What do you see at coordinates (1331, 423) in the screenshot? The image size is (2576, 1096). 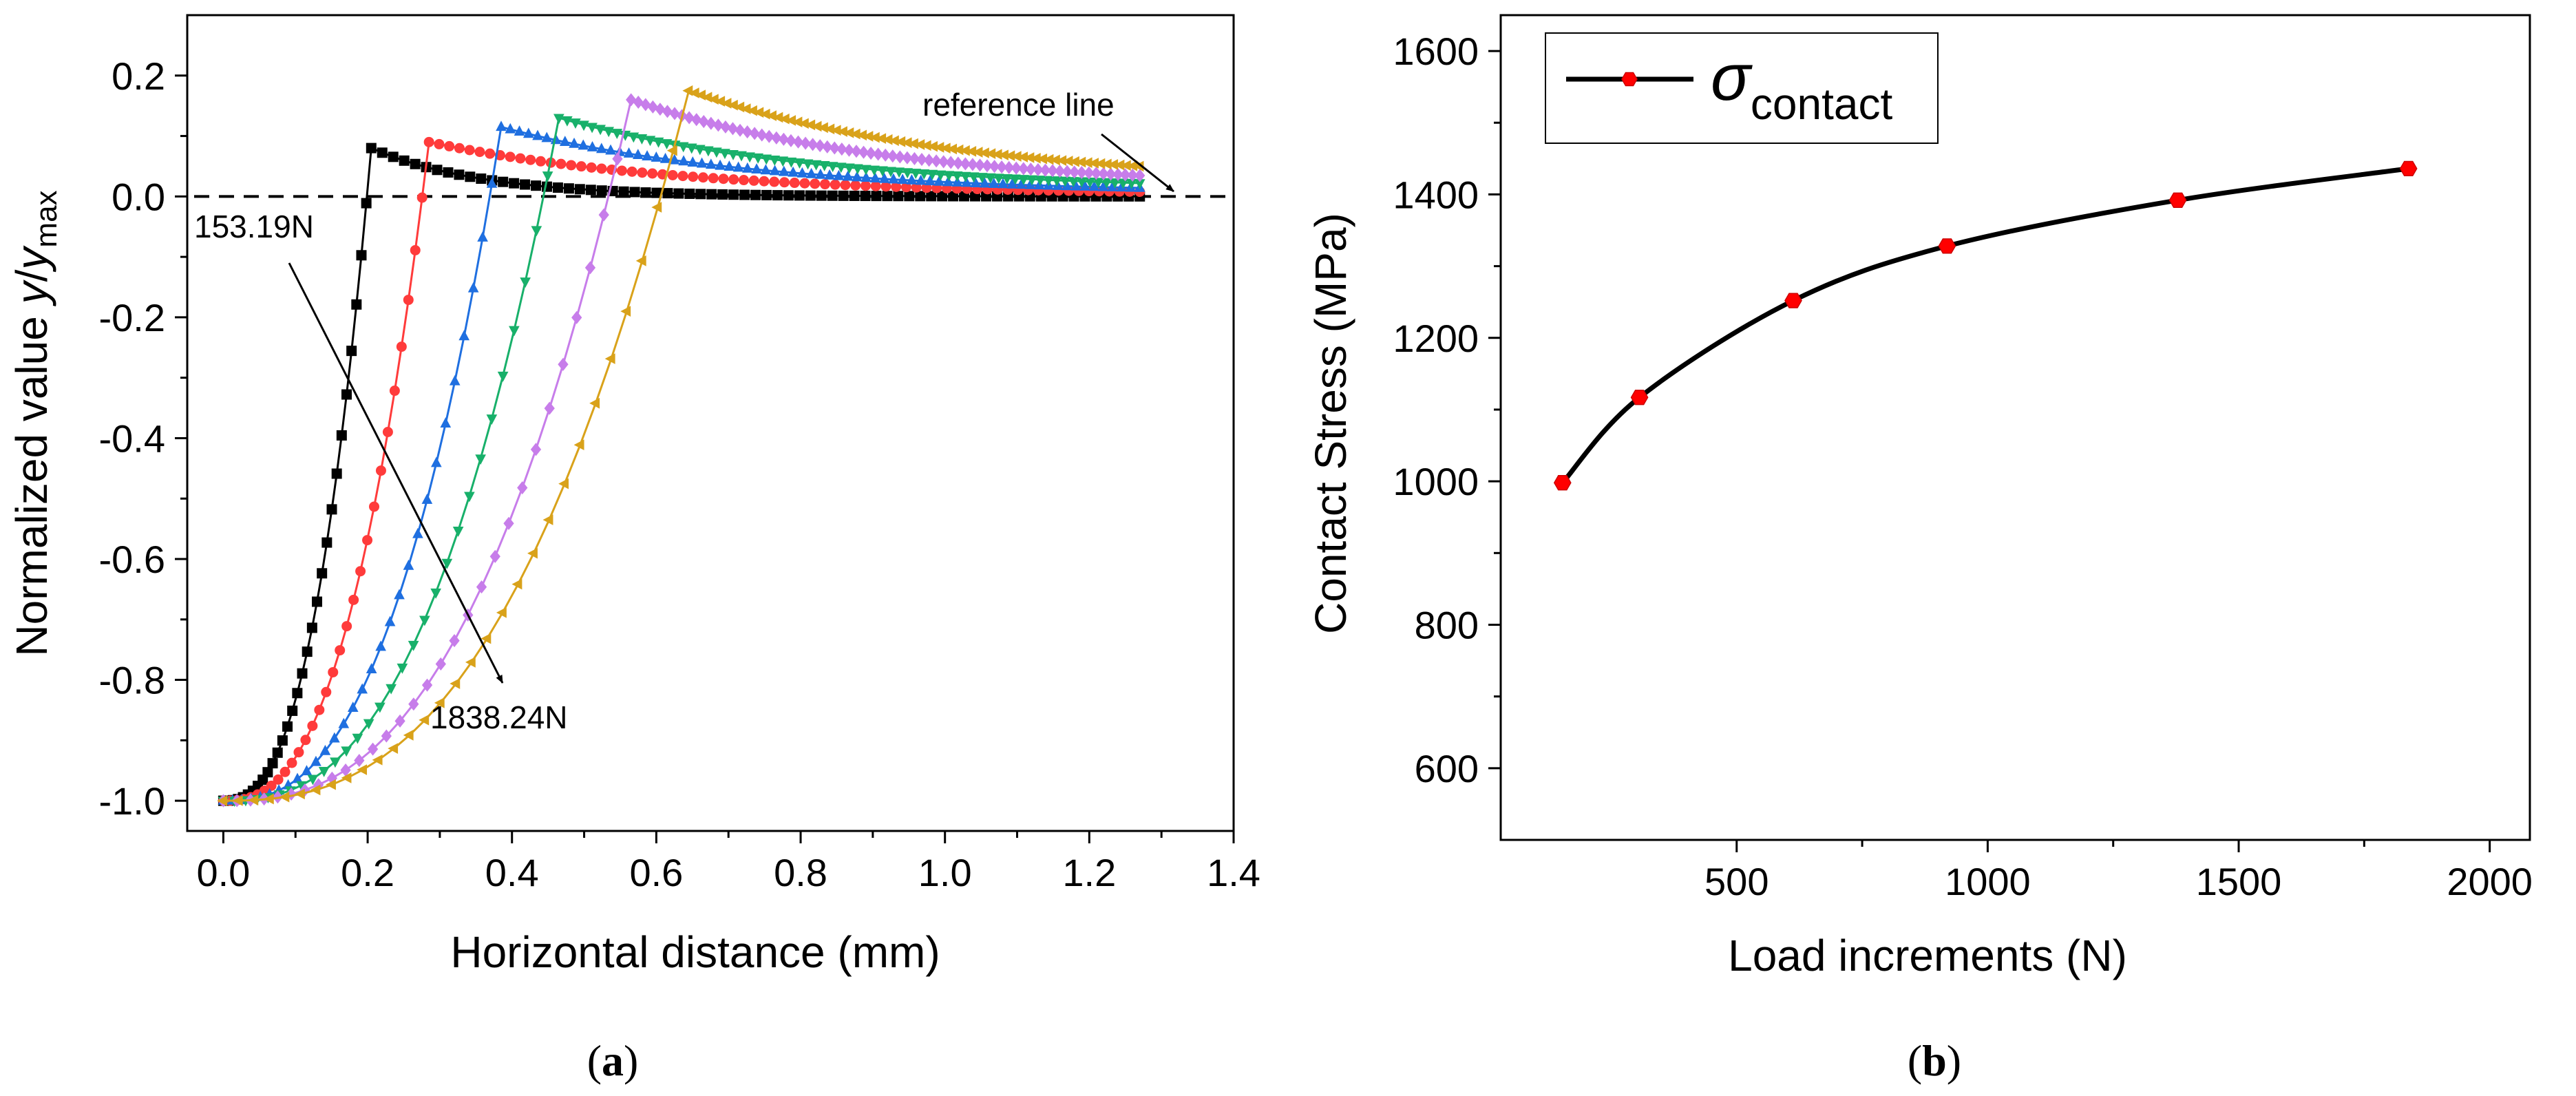 I see `panel-b-y-axis-title: Contact Stress (MPa)` at bounding box center [1331, 423].